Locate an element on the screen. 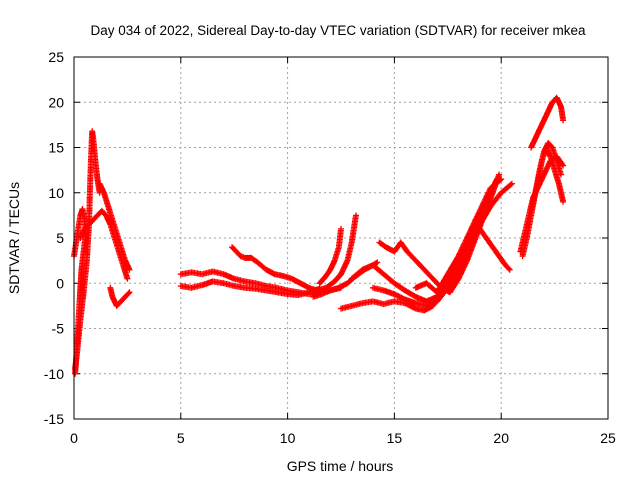 This screenshot has width=640, height=480. x-tick-label: 10 is located at coordinates (288, 438).